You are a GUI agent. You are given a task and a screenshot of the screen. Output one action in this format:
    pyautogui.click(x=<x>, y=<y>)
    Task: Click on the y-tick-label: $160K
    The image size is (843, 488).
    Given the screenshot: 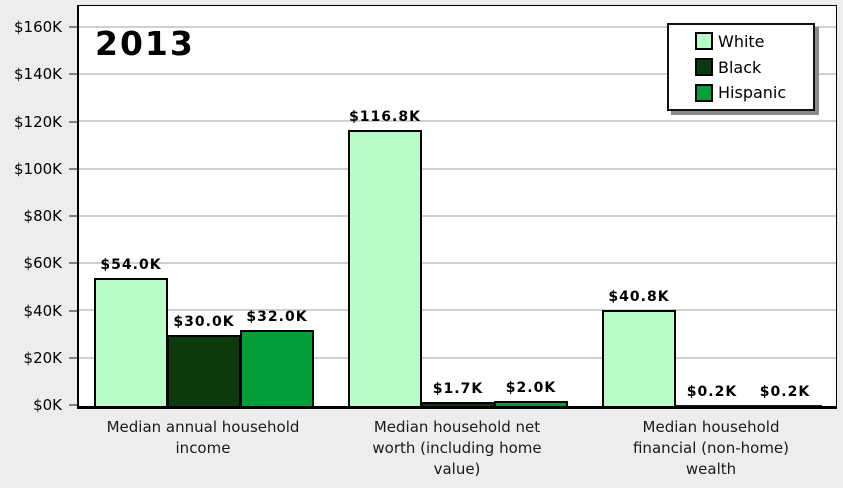 What is the action you would take?
    pyautogui.click(x=37, y=27)
    